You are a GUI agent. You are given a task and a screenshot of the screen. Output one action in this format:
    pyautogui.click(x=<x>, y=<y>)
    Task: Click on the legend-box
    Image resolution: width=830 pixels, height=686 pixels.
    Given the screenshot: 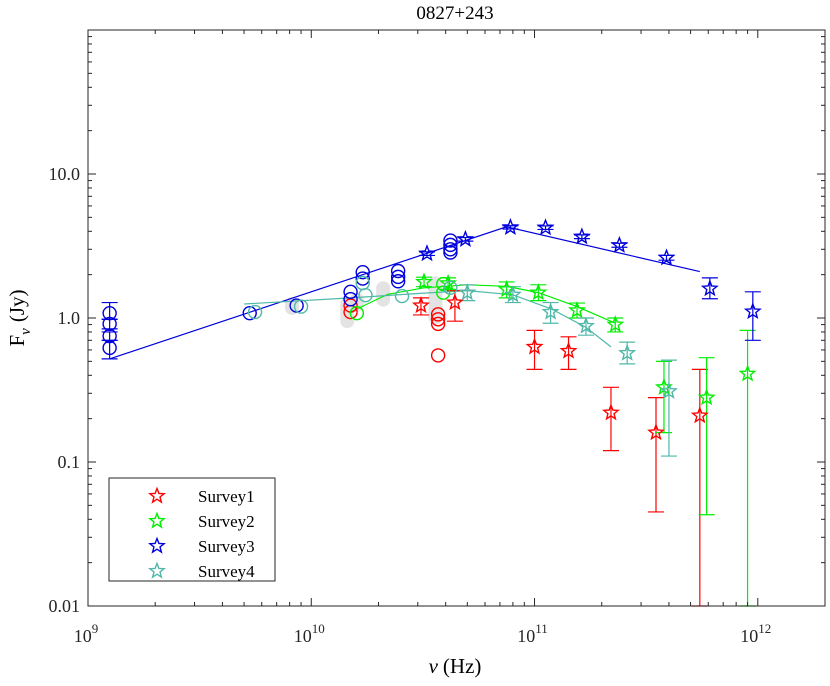 What is the action you would take?
    pyautogui.click(x=192, y=529)
    